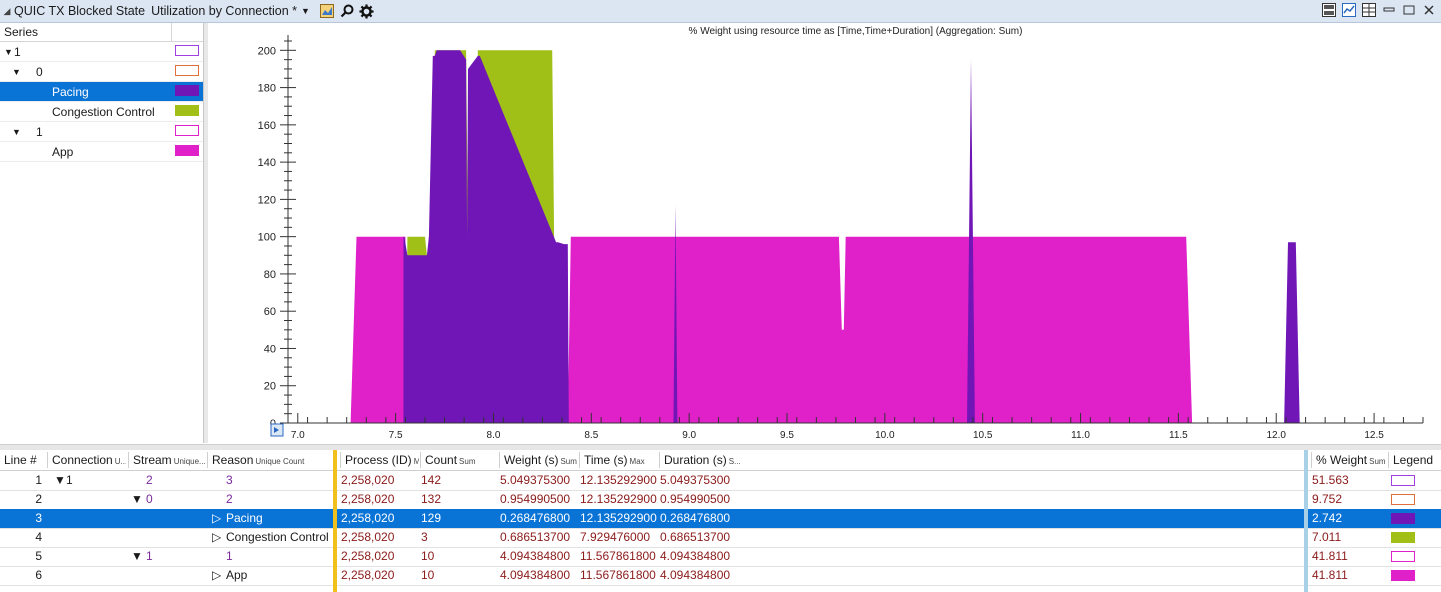 The width and height of the screenshot is (1441, 592). I want to click on reason-cell: Pacing, so click(244, 518).